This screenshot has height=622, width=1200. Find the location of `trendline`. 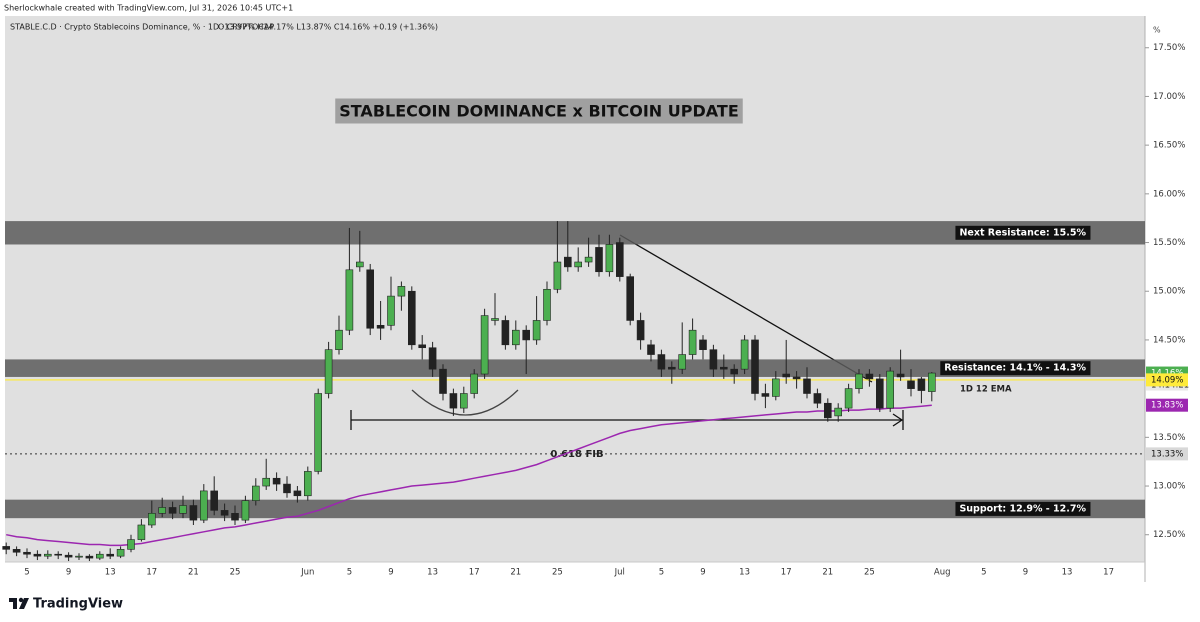

trendline is located at coordinates (746, 308).